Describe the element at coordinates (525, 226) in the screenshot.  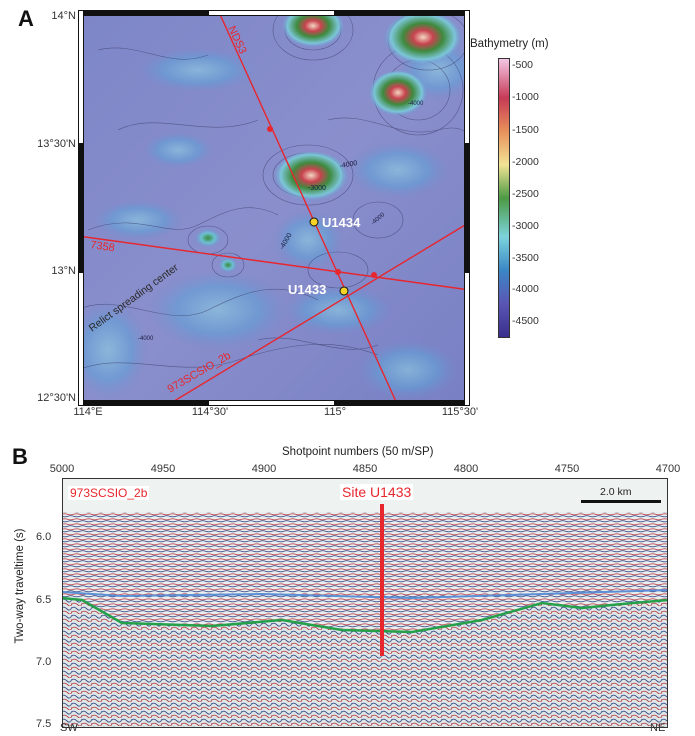
I see `colorbar-tick: -3000` at that location.